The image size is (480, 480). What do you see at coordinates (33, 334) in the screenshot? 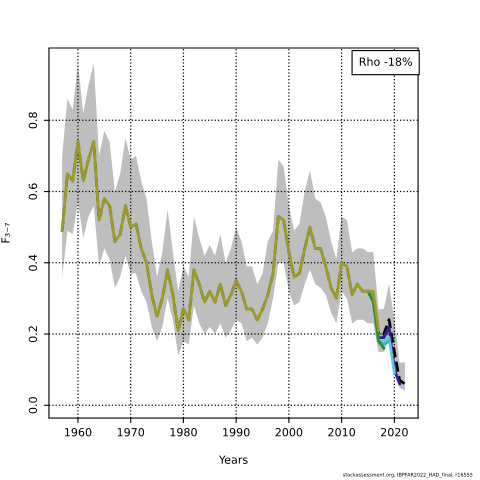
I see `y-tick-label: 0.2` at bounding box center [33, 334].